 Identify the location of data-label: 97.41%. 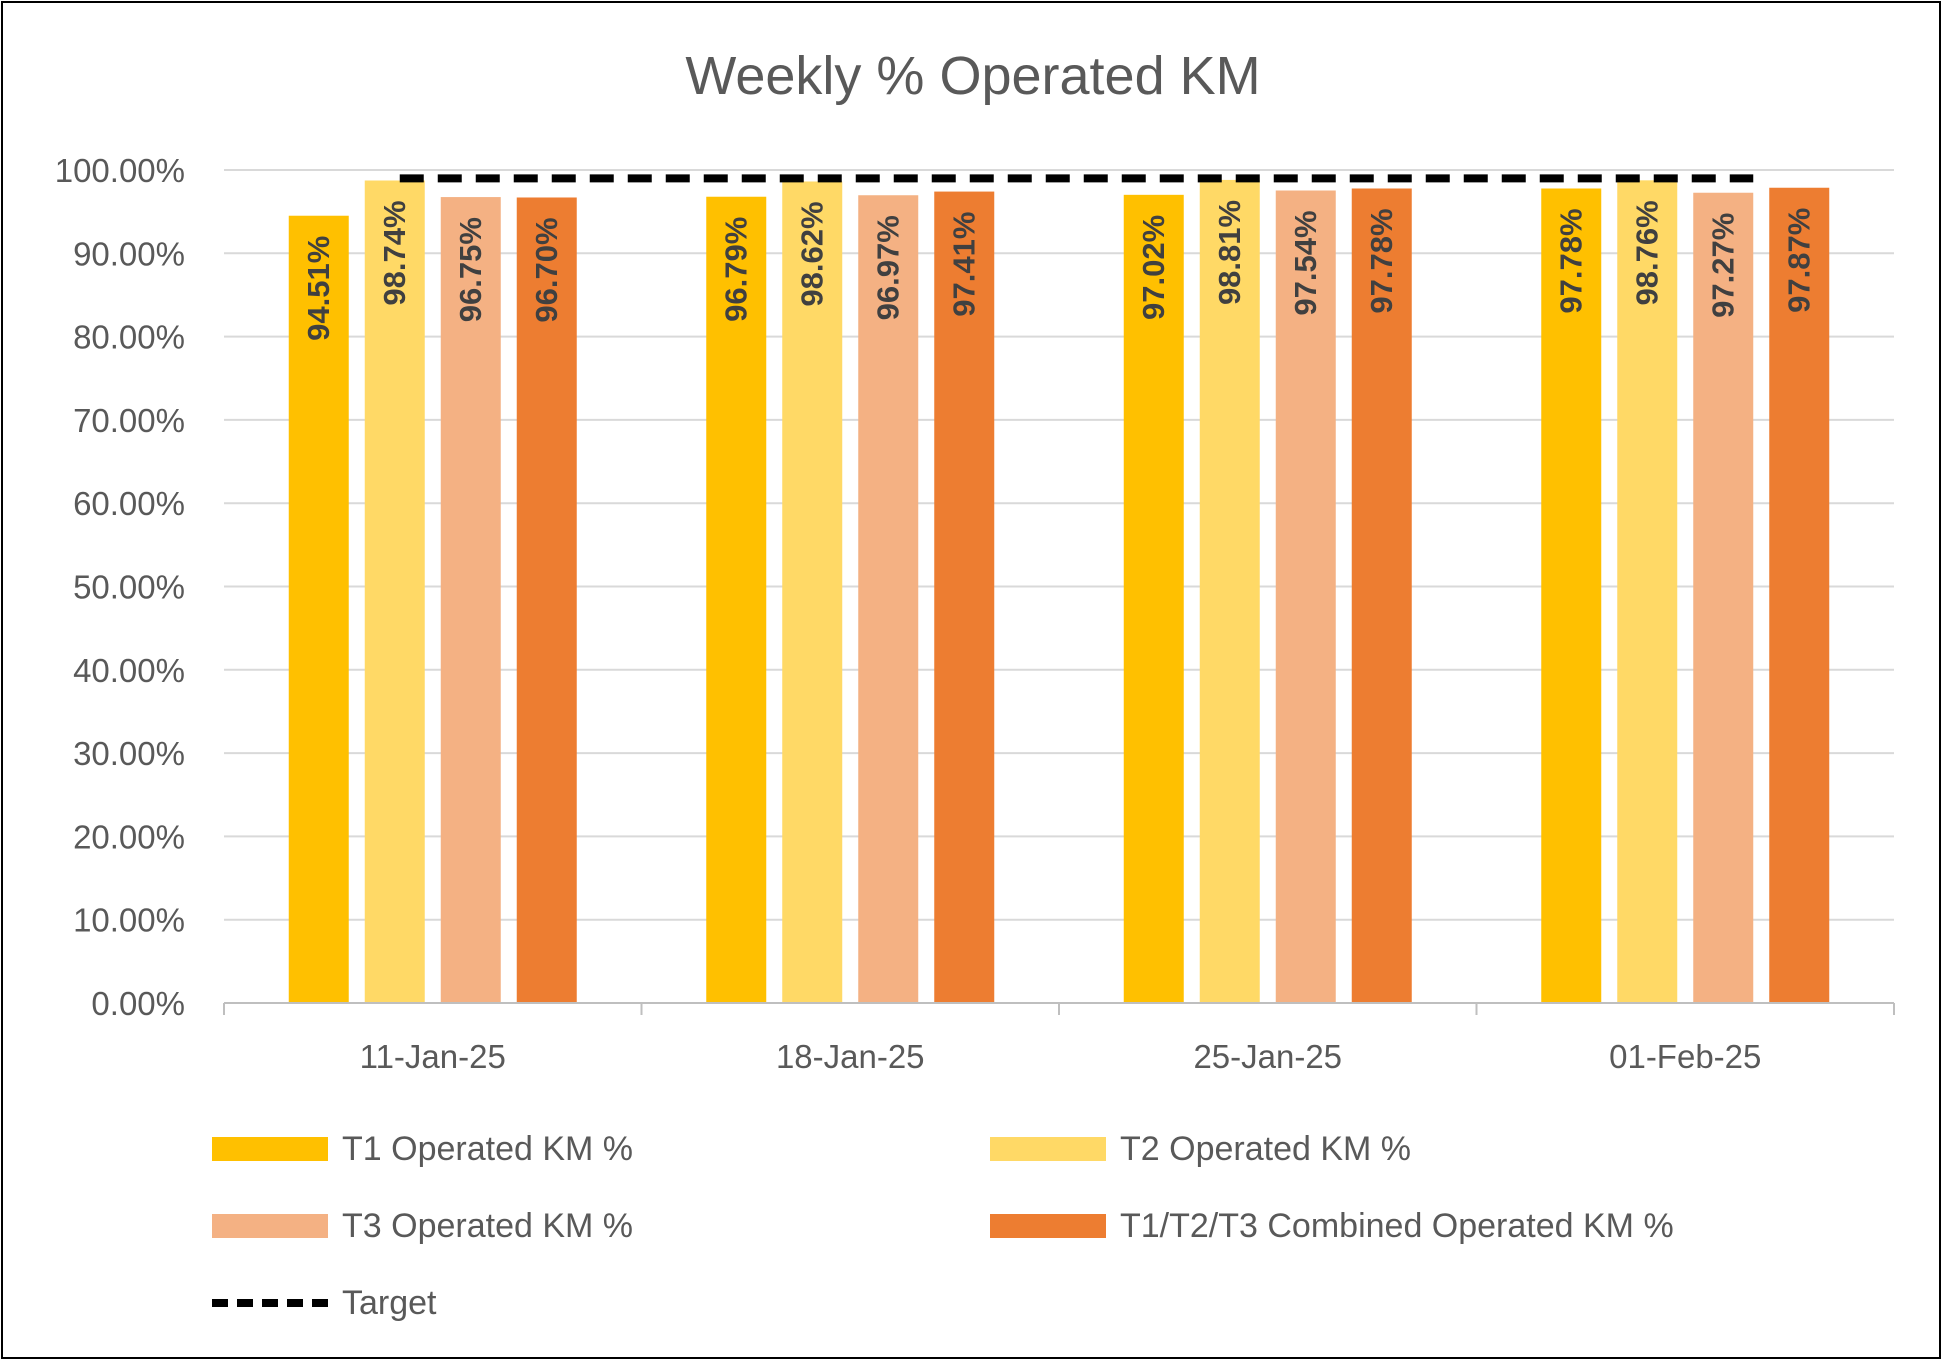
(964, 264).